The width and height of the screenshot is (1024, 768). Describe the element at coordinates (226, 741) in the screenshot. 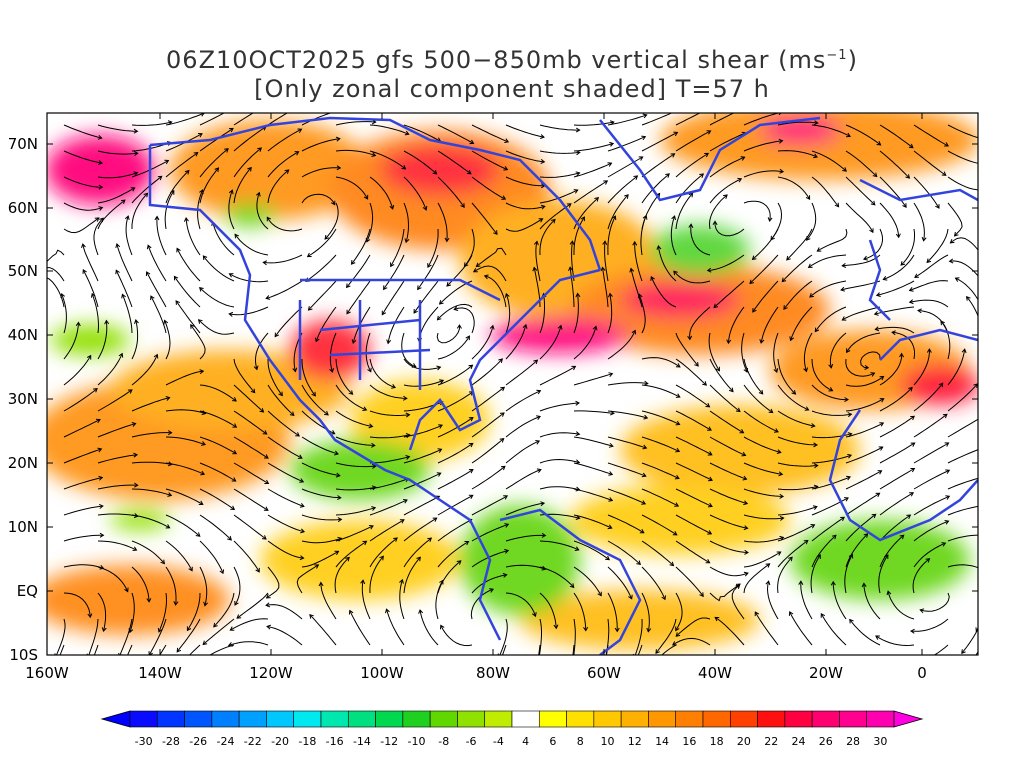

I see `colorbar-label: -24` at that location.